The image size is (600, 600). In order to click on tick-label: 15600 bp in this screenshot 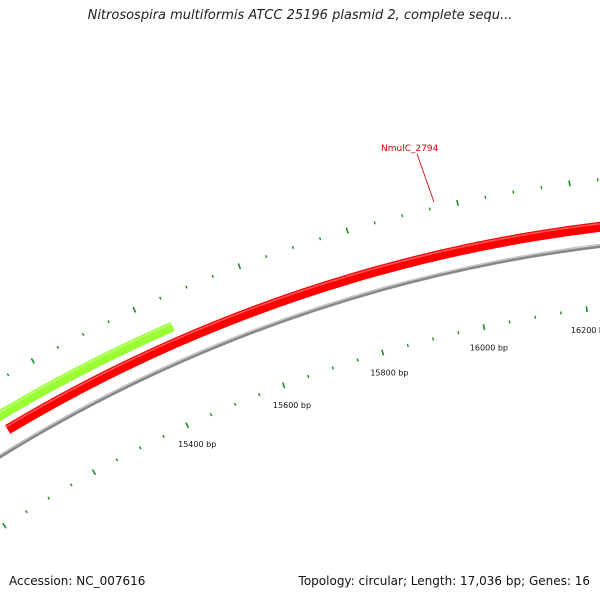, I will do `click(292, 405)`.